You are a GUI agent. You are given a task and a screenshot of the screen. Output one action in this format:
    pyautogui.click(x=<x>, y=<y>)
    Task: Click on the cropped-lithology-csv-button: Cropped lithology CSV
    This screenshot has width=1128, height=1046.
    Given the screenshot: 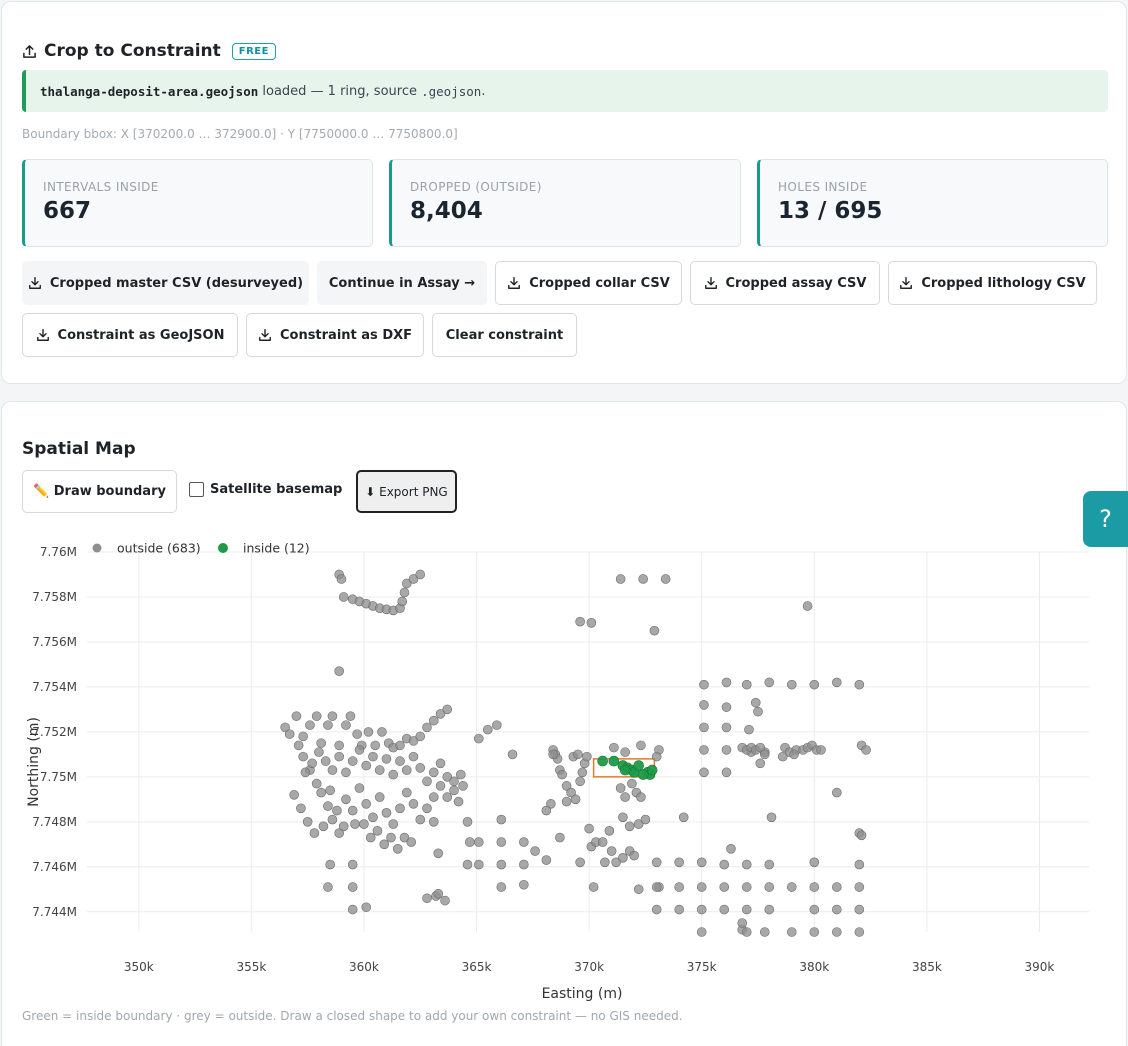 What is the action you would take?
    pyautogui.click(x=992, y=283)
    